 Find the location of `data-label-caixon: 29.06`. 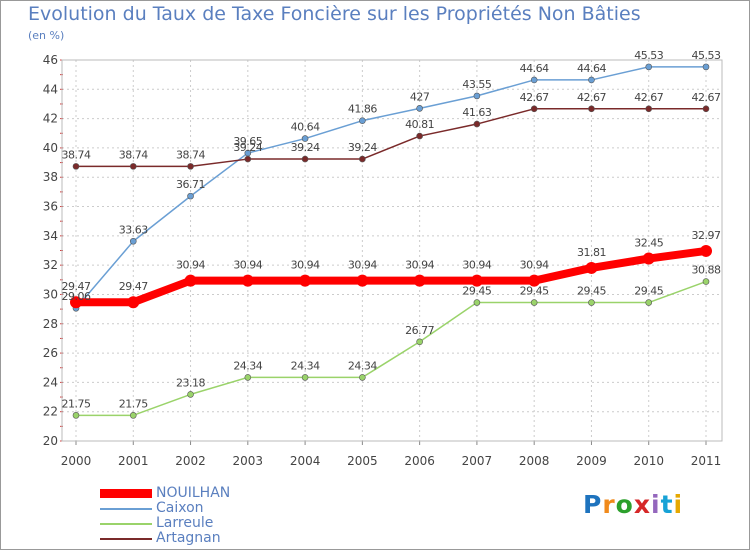

data-label-caixon: 29.06 is located at coordinates (76, 296).